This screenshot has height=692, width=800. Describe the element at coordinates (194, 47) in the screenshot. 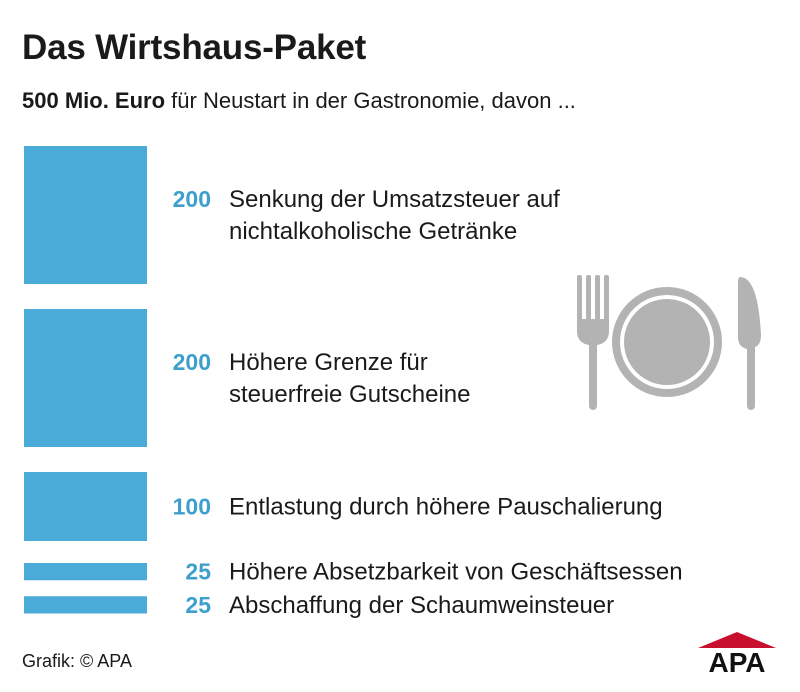

I see `chart-title: Das Wirtshaus-Paket` at that location.